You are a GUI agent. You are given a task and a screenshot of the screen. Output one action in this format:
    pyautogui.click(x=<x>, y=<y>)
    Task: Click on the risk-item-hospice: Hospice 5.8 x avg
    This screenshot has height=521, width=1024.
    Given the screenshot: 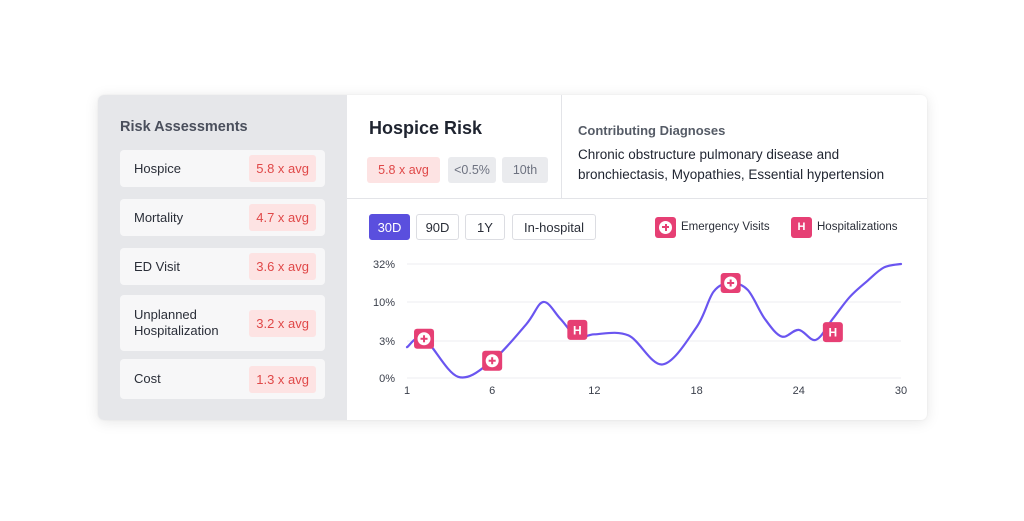 What is the action you would take?
    pyautogui.click(x=222, y=168)
    